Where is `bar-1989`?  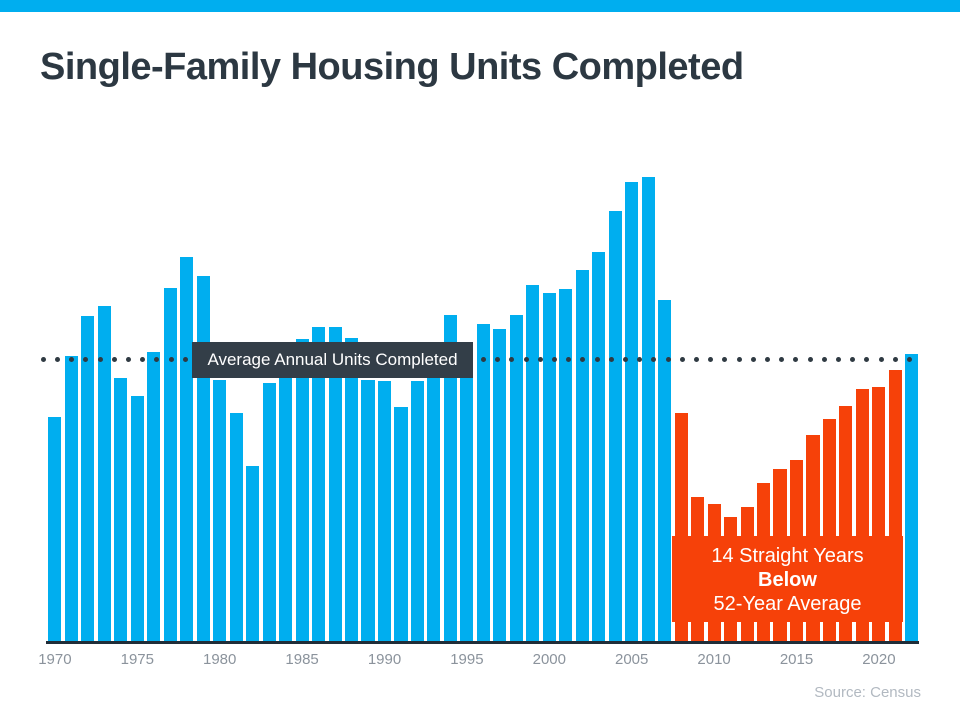 bar-1989 is located at coordinates (368, 511).